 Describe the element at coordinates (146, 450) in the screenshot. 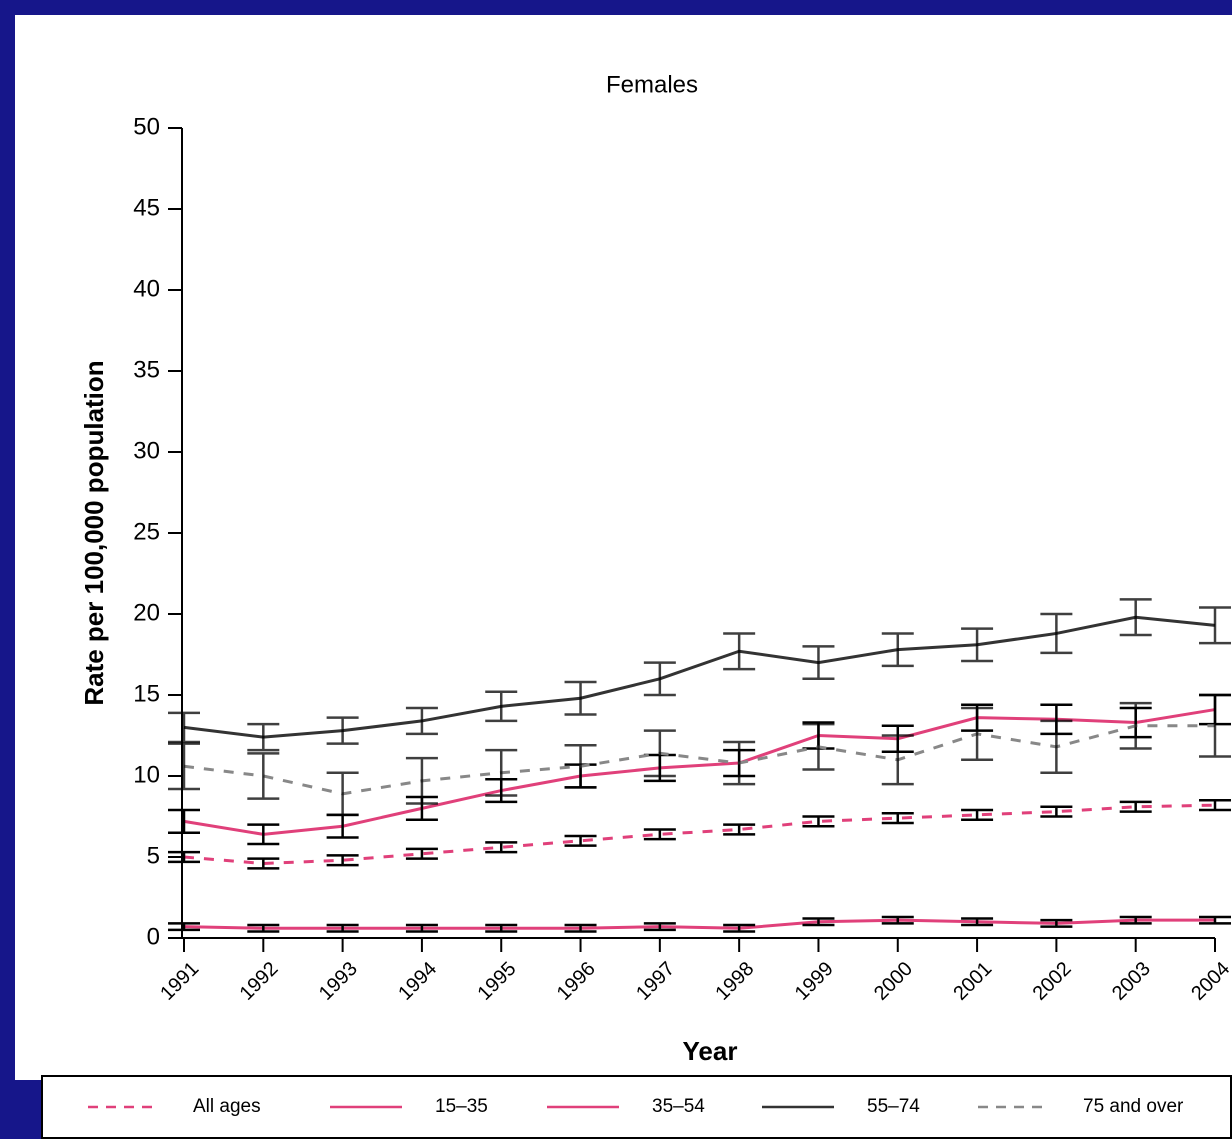

I see `y-tick-label: 30` at that location.